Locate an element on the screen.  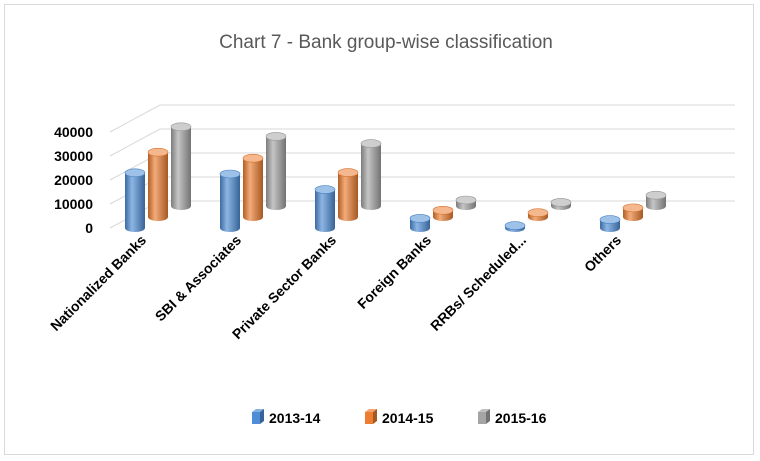
bar-2015-16-others is located at coordinates (656, 200).